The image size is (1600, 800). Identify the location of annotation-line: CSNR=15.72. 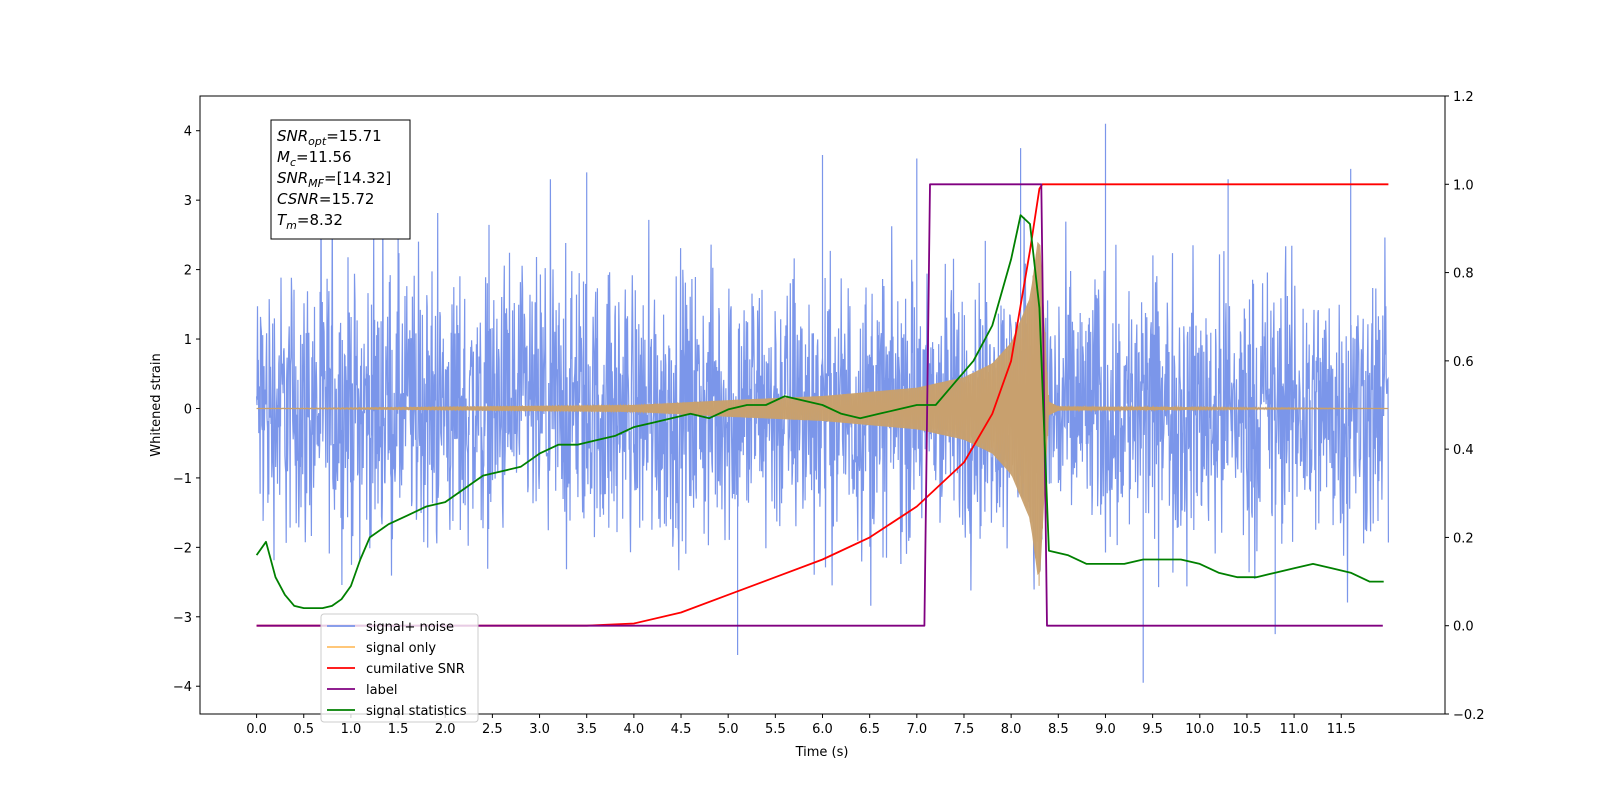
(325, 199).